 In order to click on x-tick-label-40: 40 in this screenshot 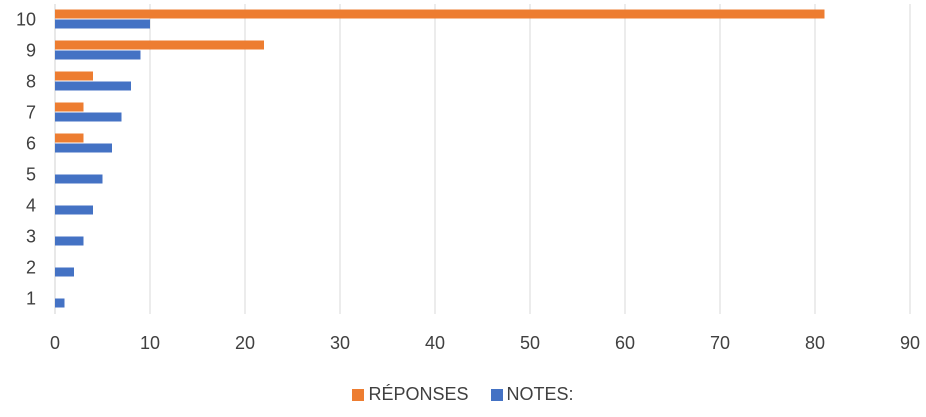, I will do `click(435, 343)`.